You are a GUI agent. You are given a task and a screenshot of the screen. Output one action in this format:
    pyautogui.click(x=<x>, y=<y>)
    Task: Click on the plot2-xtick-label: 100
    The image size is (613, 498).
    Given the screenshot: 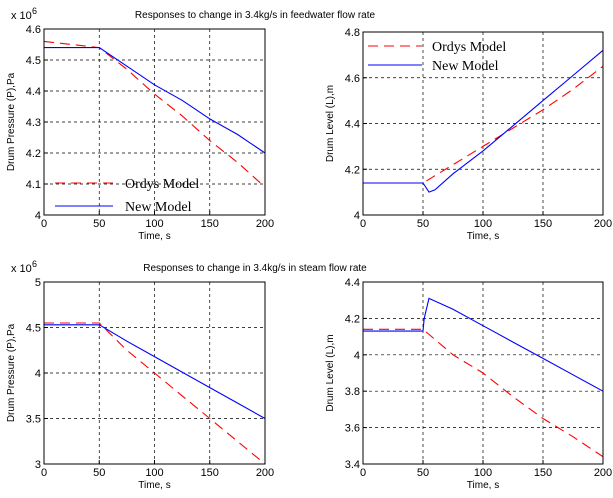 What is the action you would take?
    pyautogui.click(x=483, y=224)
    